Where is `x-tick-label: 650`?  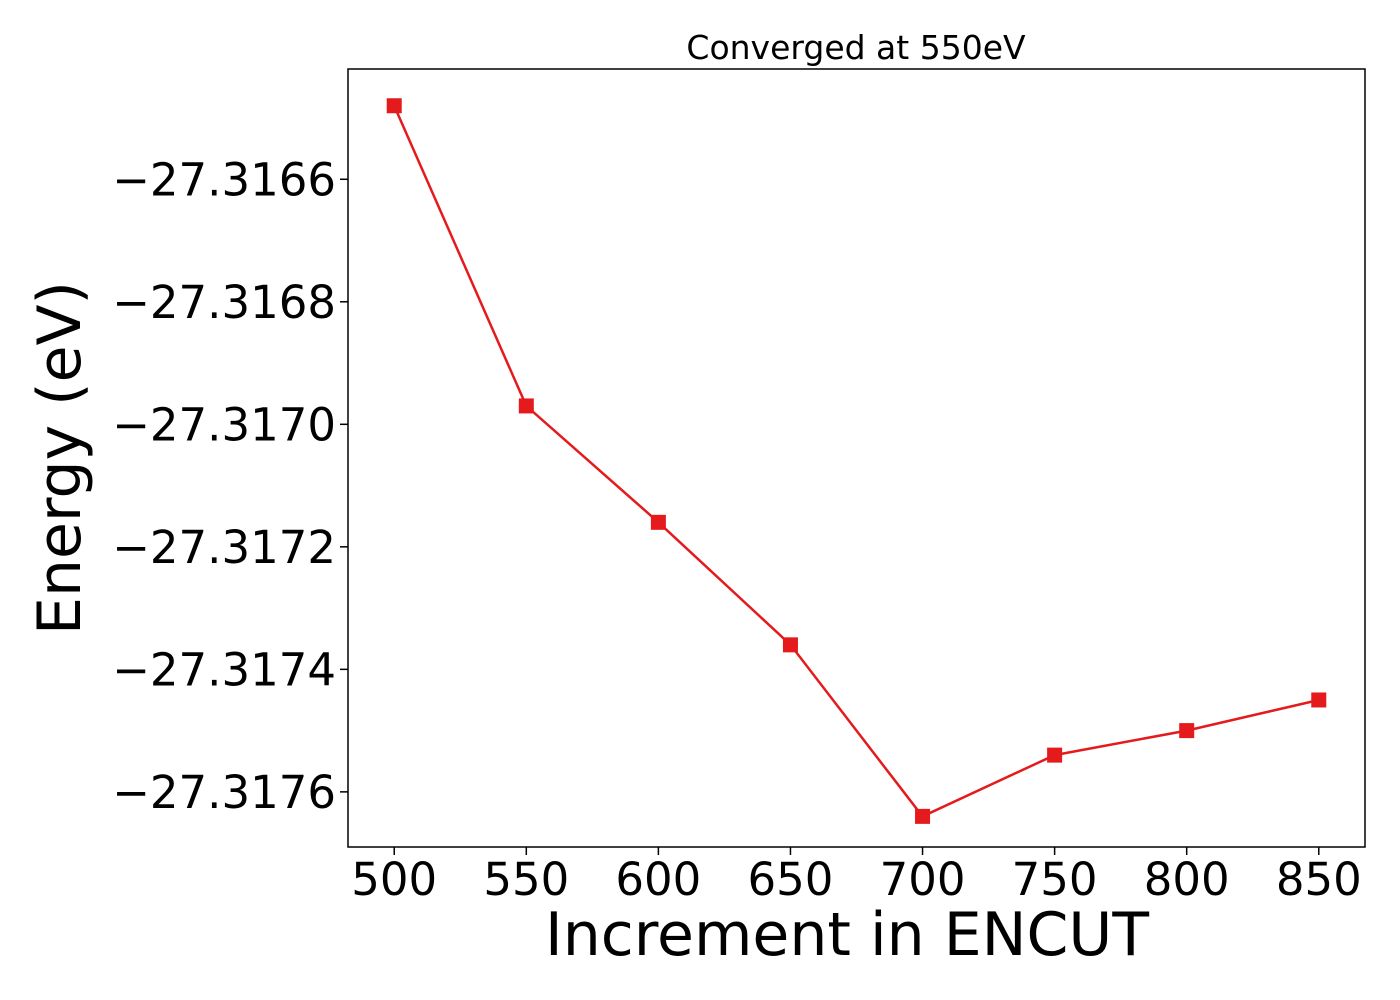
x-tick-label: 650 is located at coordinates (791, 879).